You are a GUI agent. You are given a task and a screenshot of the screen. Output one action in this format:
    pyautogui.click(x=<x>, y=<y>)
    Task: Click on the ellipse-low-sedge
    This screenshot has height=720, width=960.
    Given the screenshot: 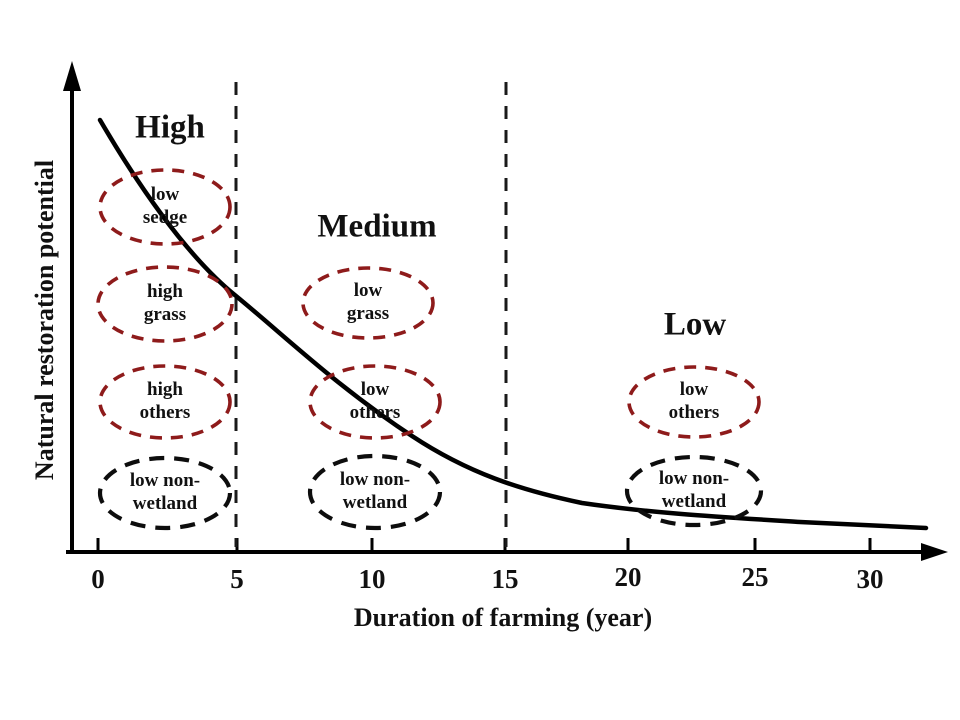 What is the action you would take?
    pyautogui.click(x=165, y=207)
    